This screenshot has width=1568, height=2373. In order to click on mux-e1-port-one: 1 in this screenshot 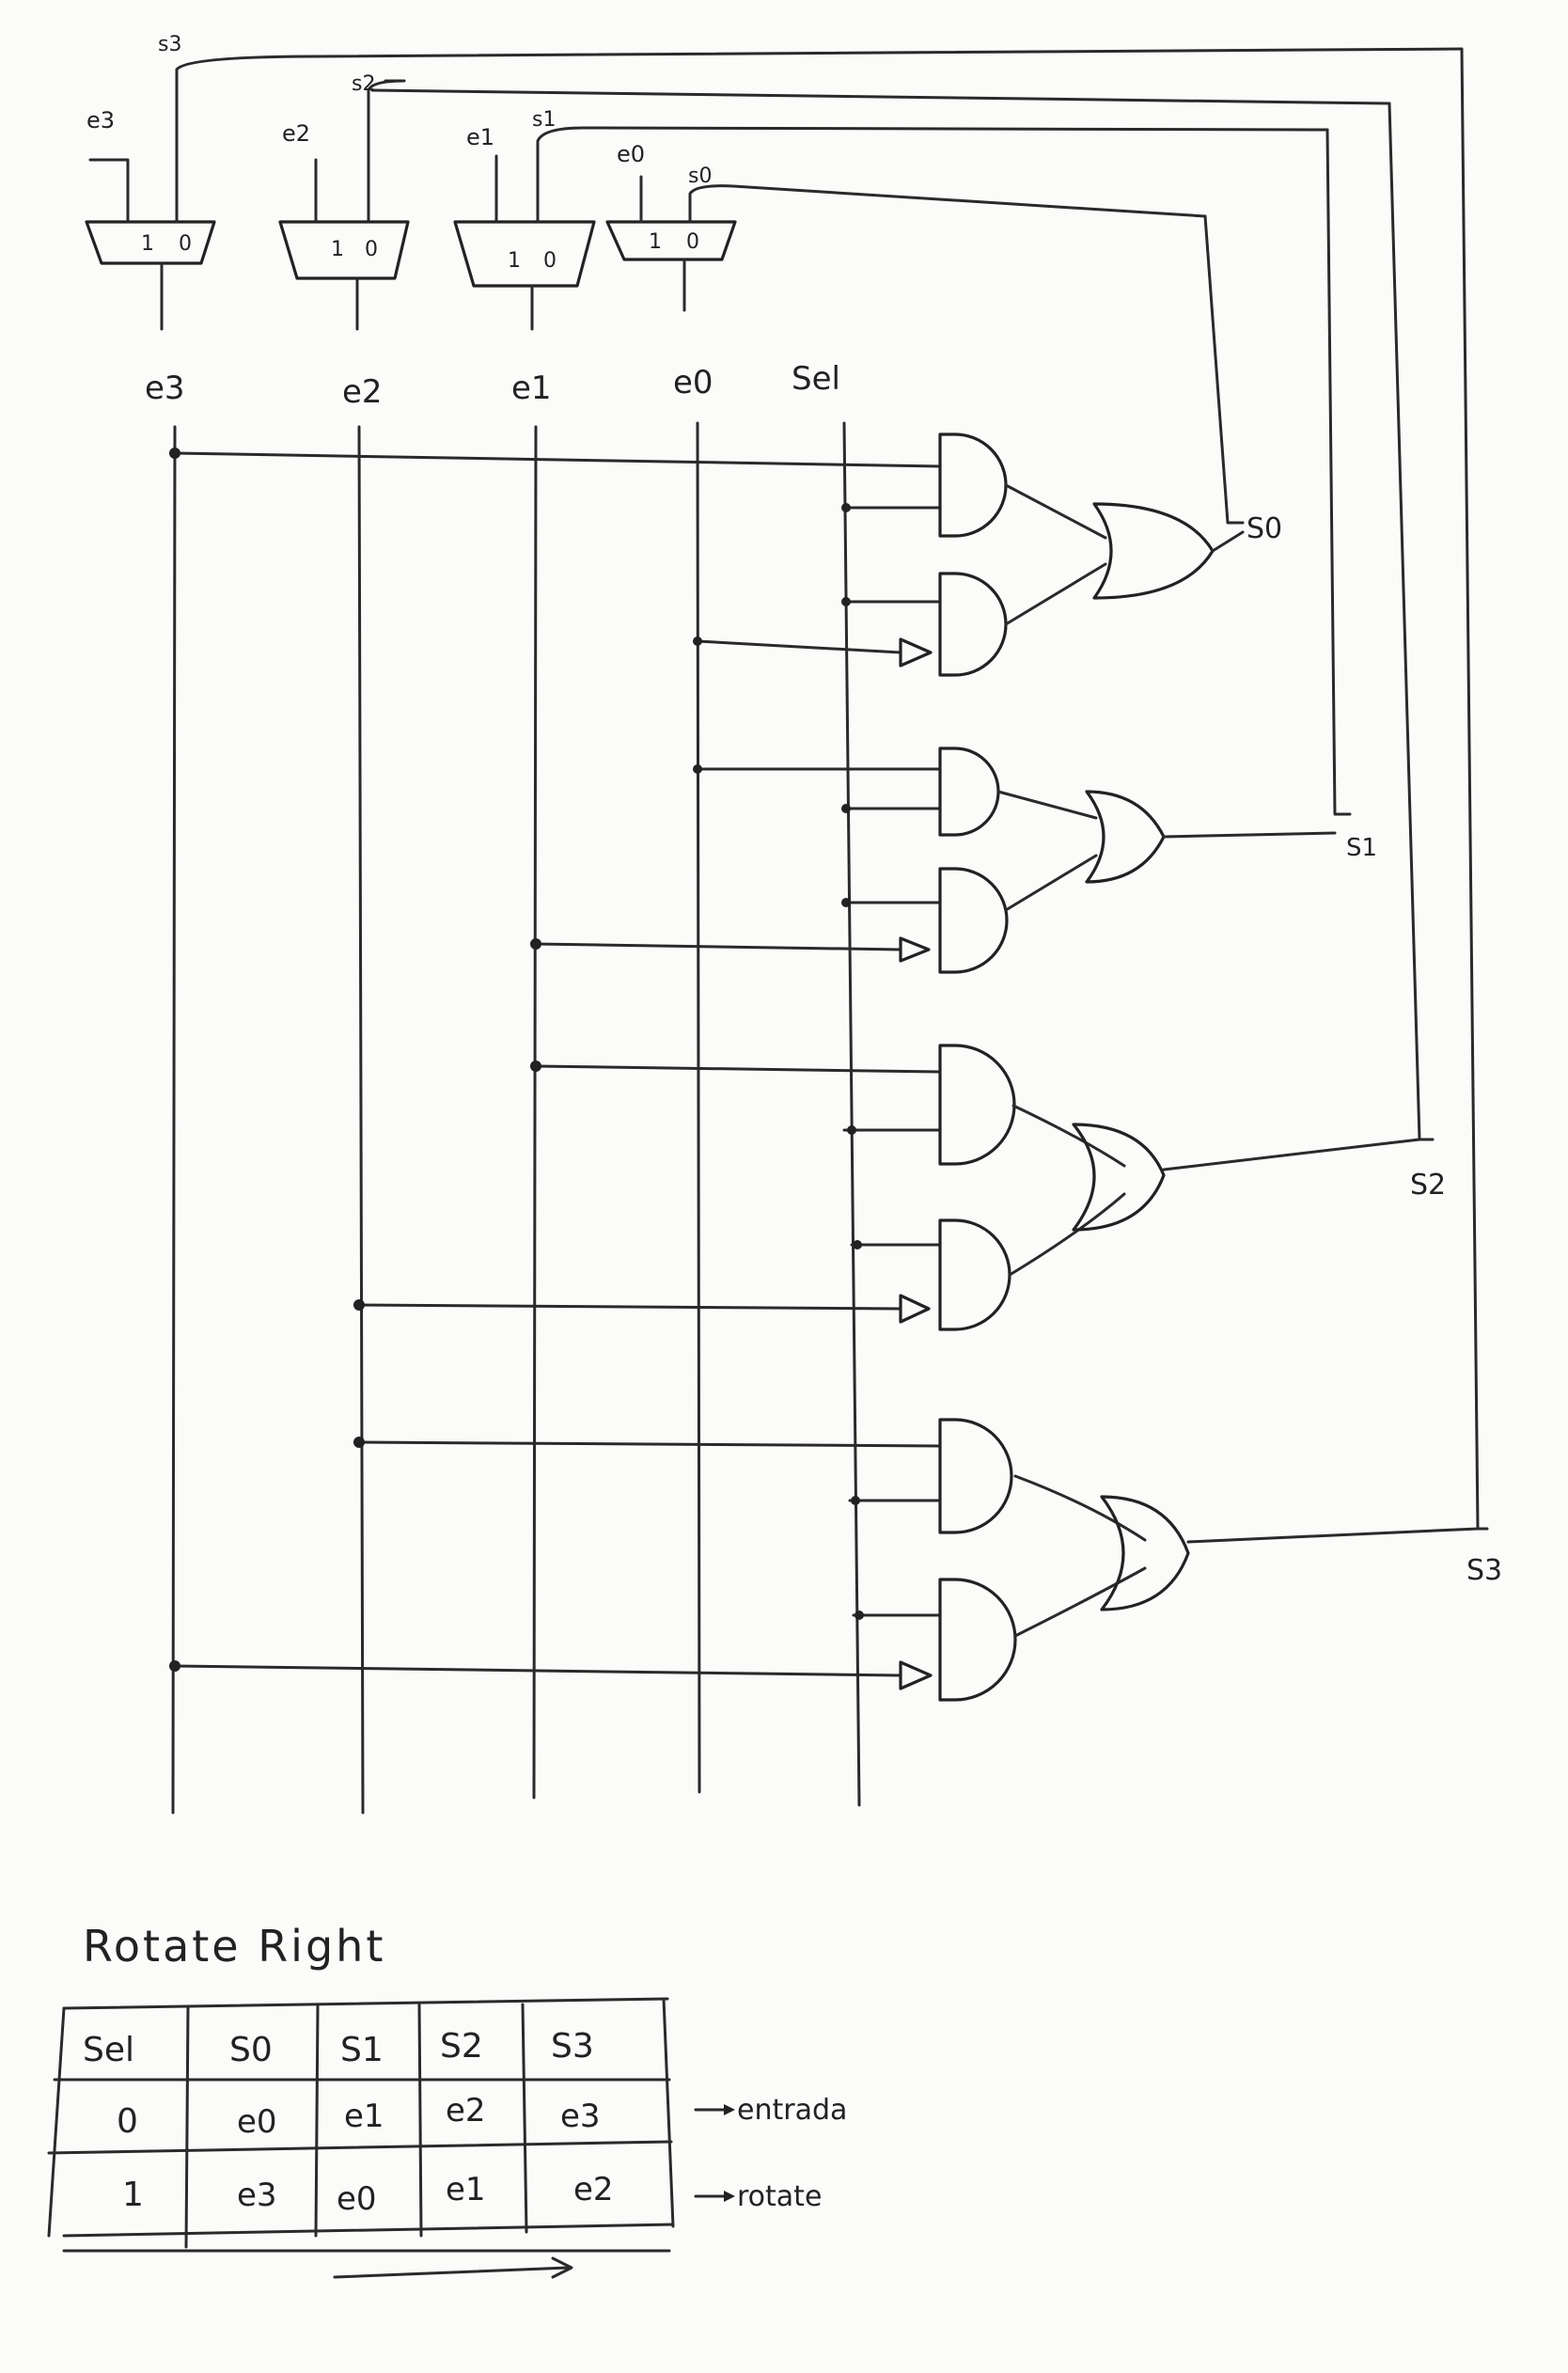, I will do `click(514, 261)`.